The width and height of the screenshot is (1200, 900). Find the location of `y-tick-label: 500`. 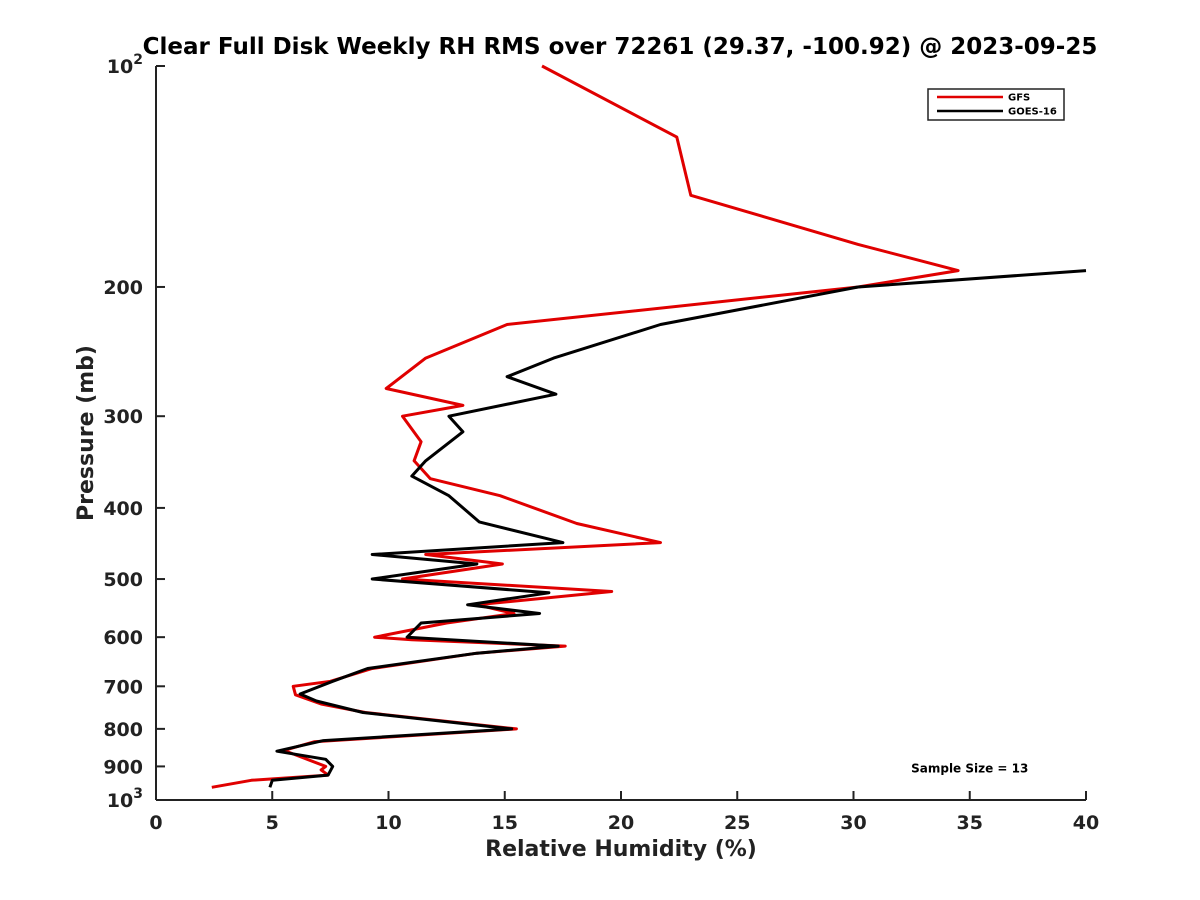

y-tick-label: 500 is located at coordinates (123, 580).